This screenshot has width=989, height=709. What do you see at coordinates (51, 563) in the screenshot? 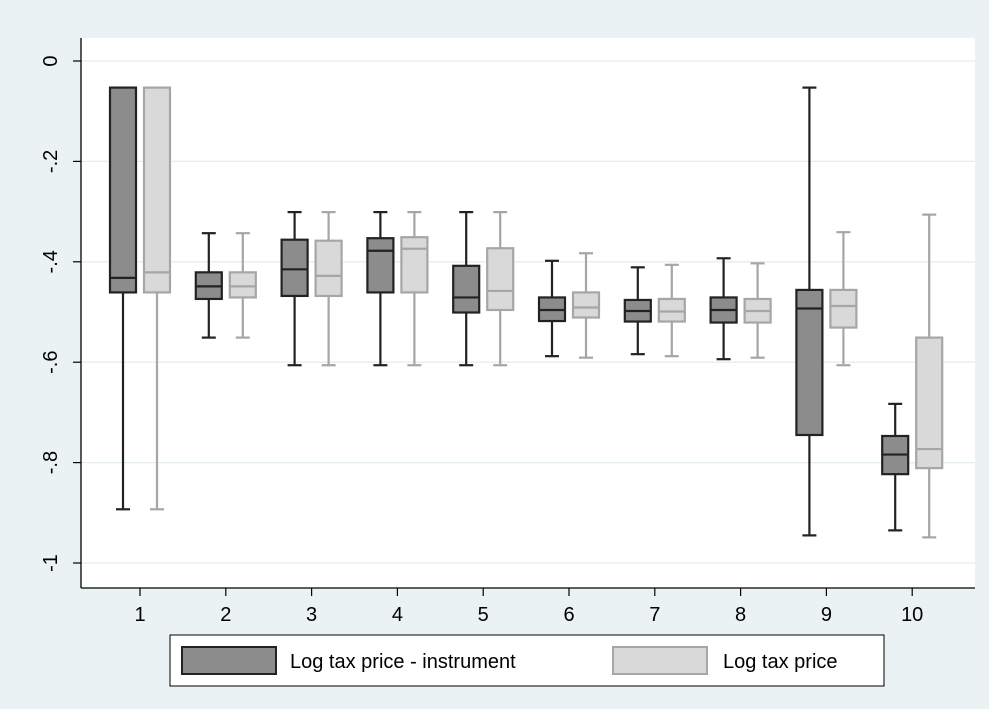
I see `y-tick-label: -1` at bounding box center [51, 563].